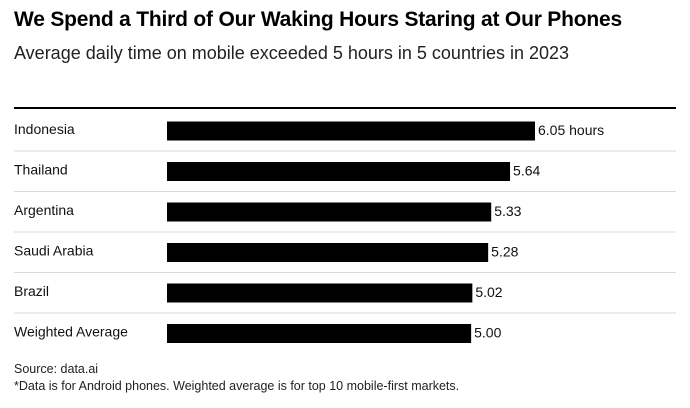 This screenshot has height=408, width=690. Describe the element at coordinates (504, 252) in the screenshot. I see `value-label: 5.28` at that location.